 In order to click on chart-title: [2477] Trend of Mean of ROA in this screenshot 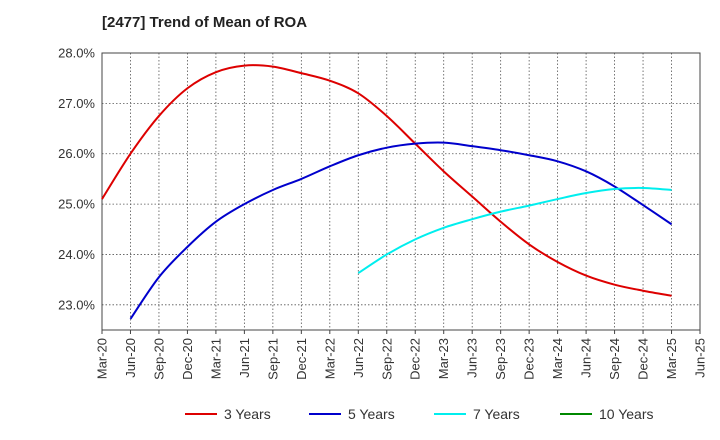, I will do `click(205, 22)`.